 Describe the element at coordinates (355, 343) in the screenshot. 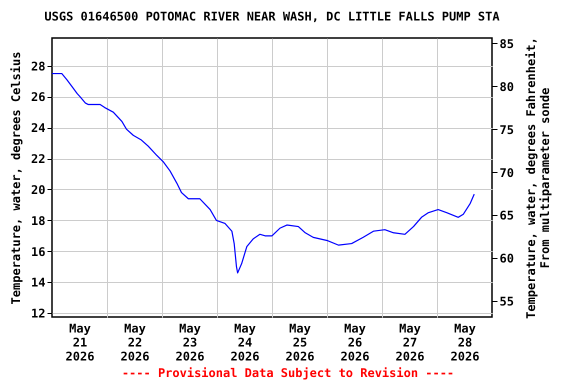

I see `x-tick-label: May 26 2026` at that location.